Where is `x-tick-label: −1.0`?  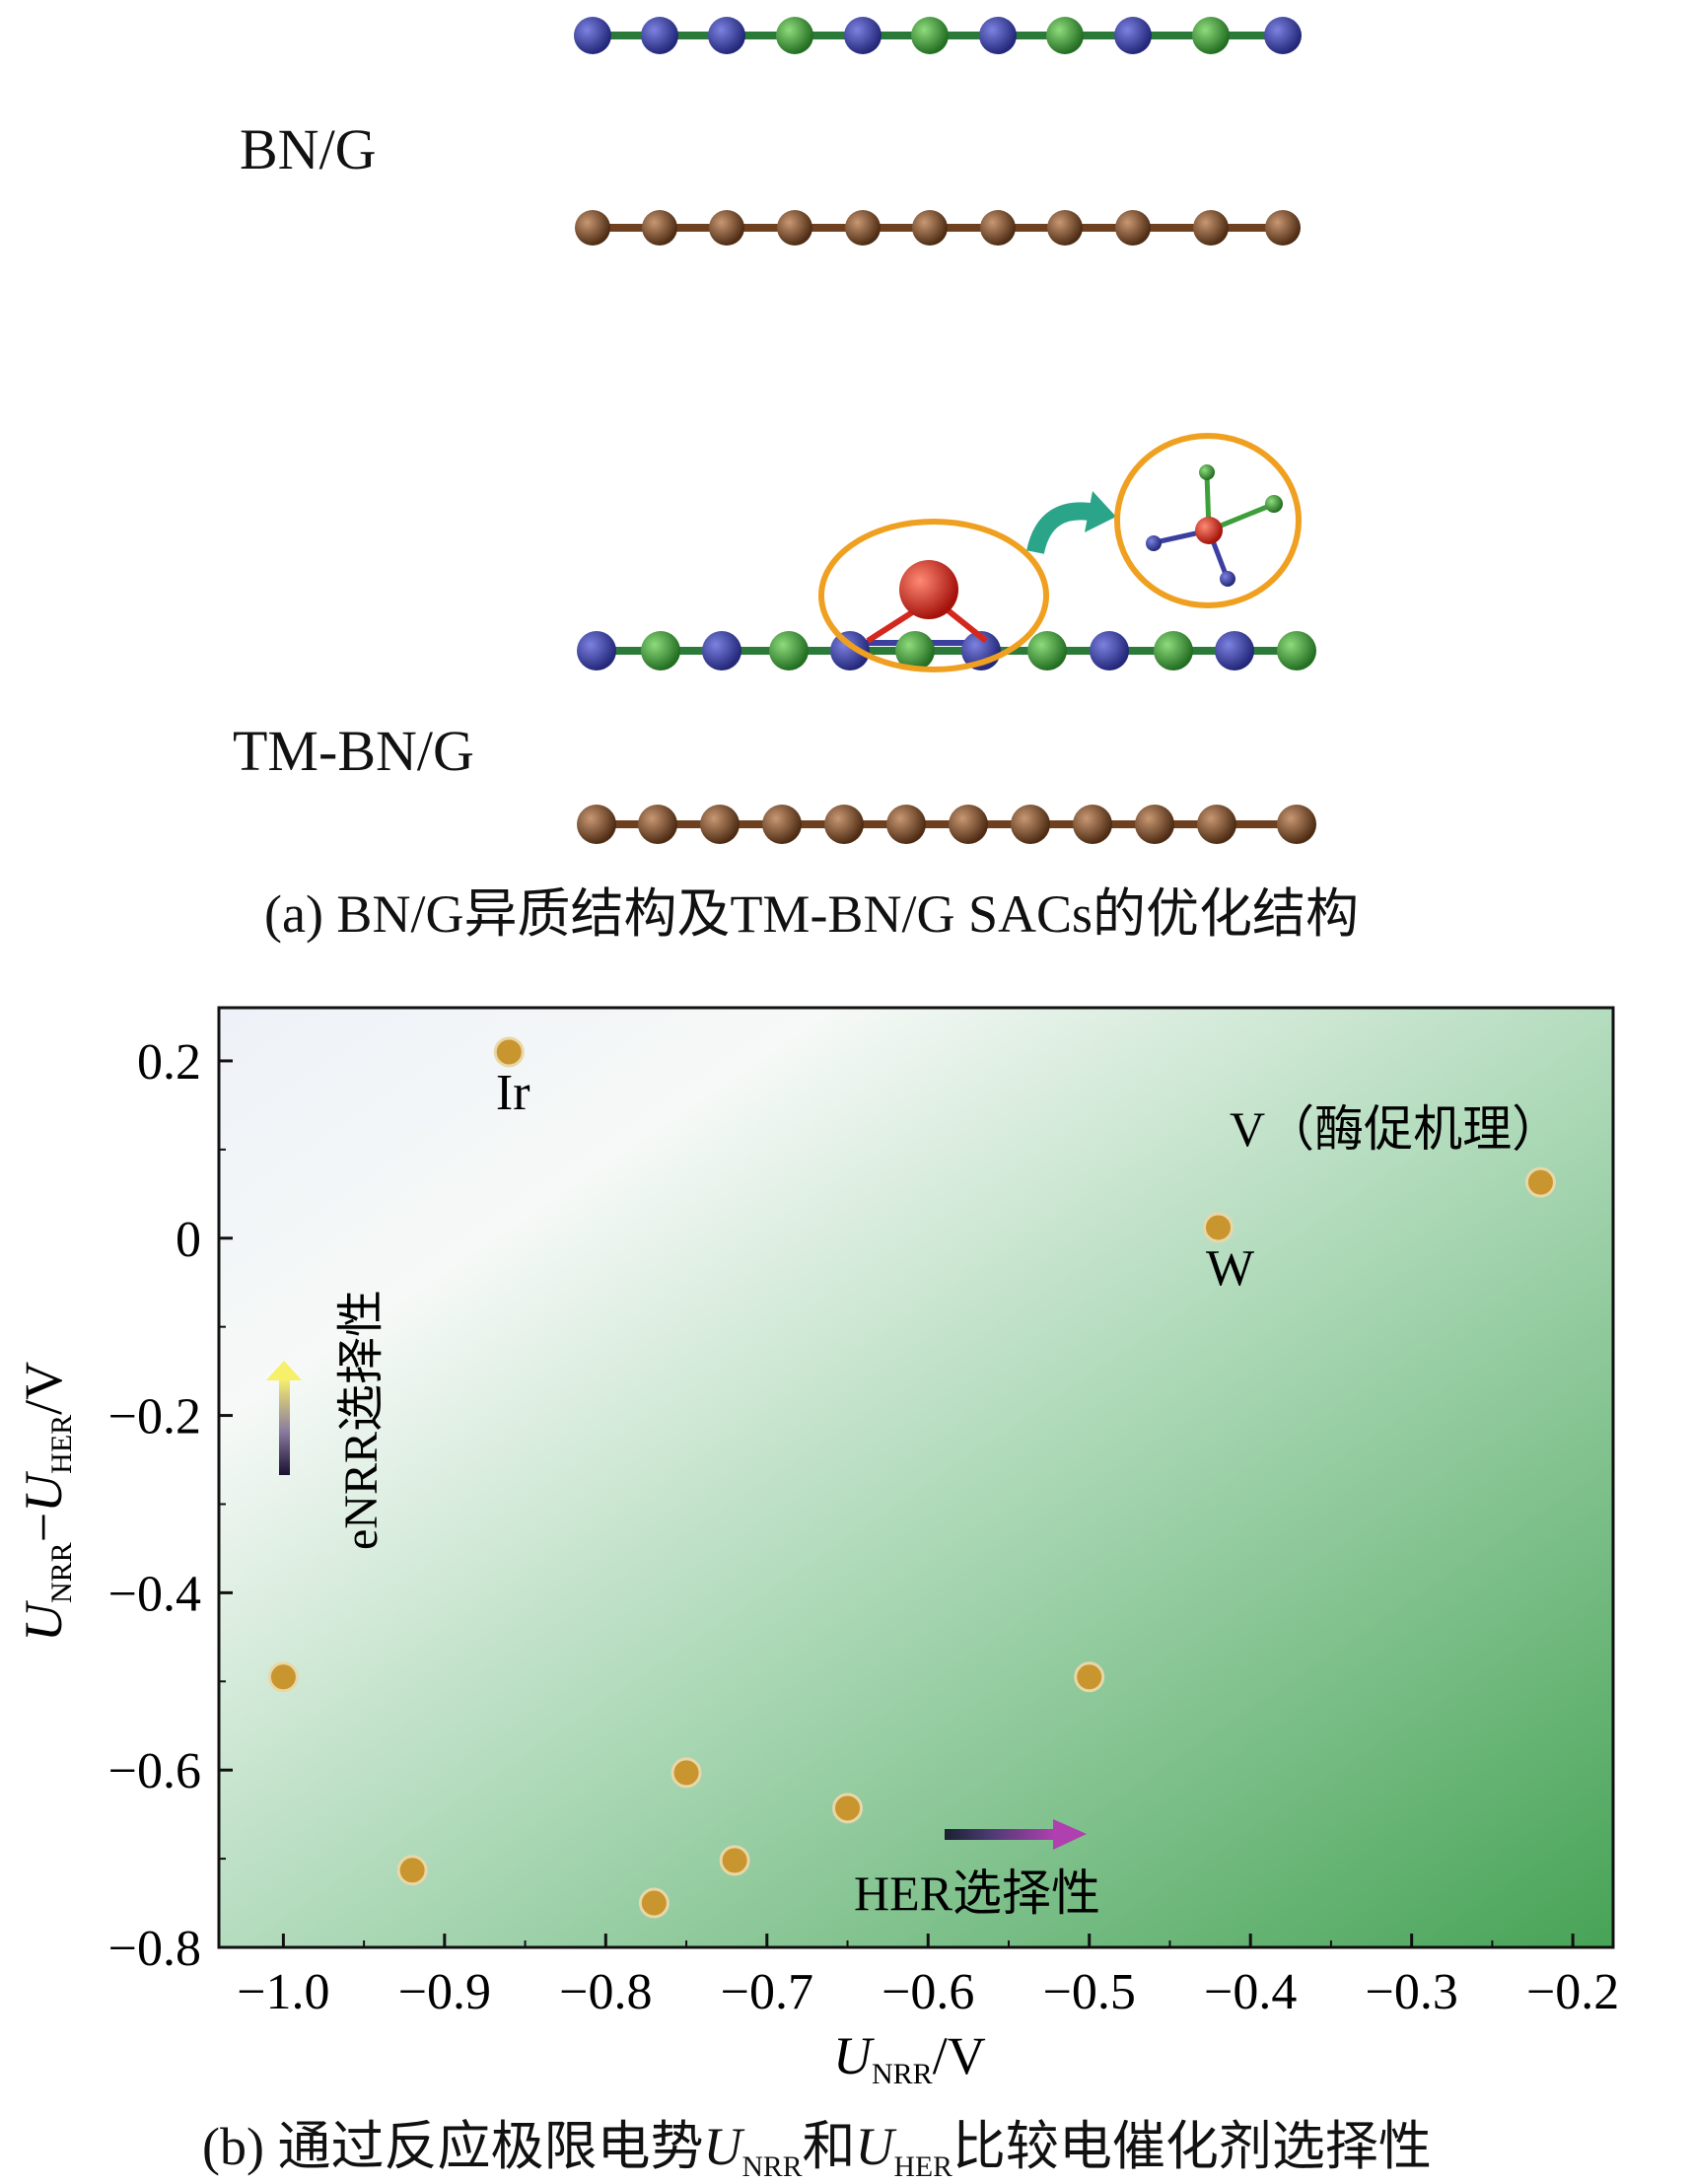 x-tick-label: −1.0 is located at coordinates (283, 1992).